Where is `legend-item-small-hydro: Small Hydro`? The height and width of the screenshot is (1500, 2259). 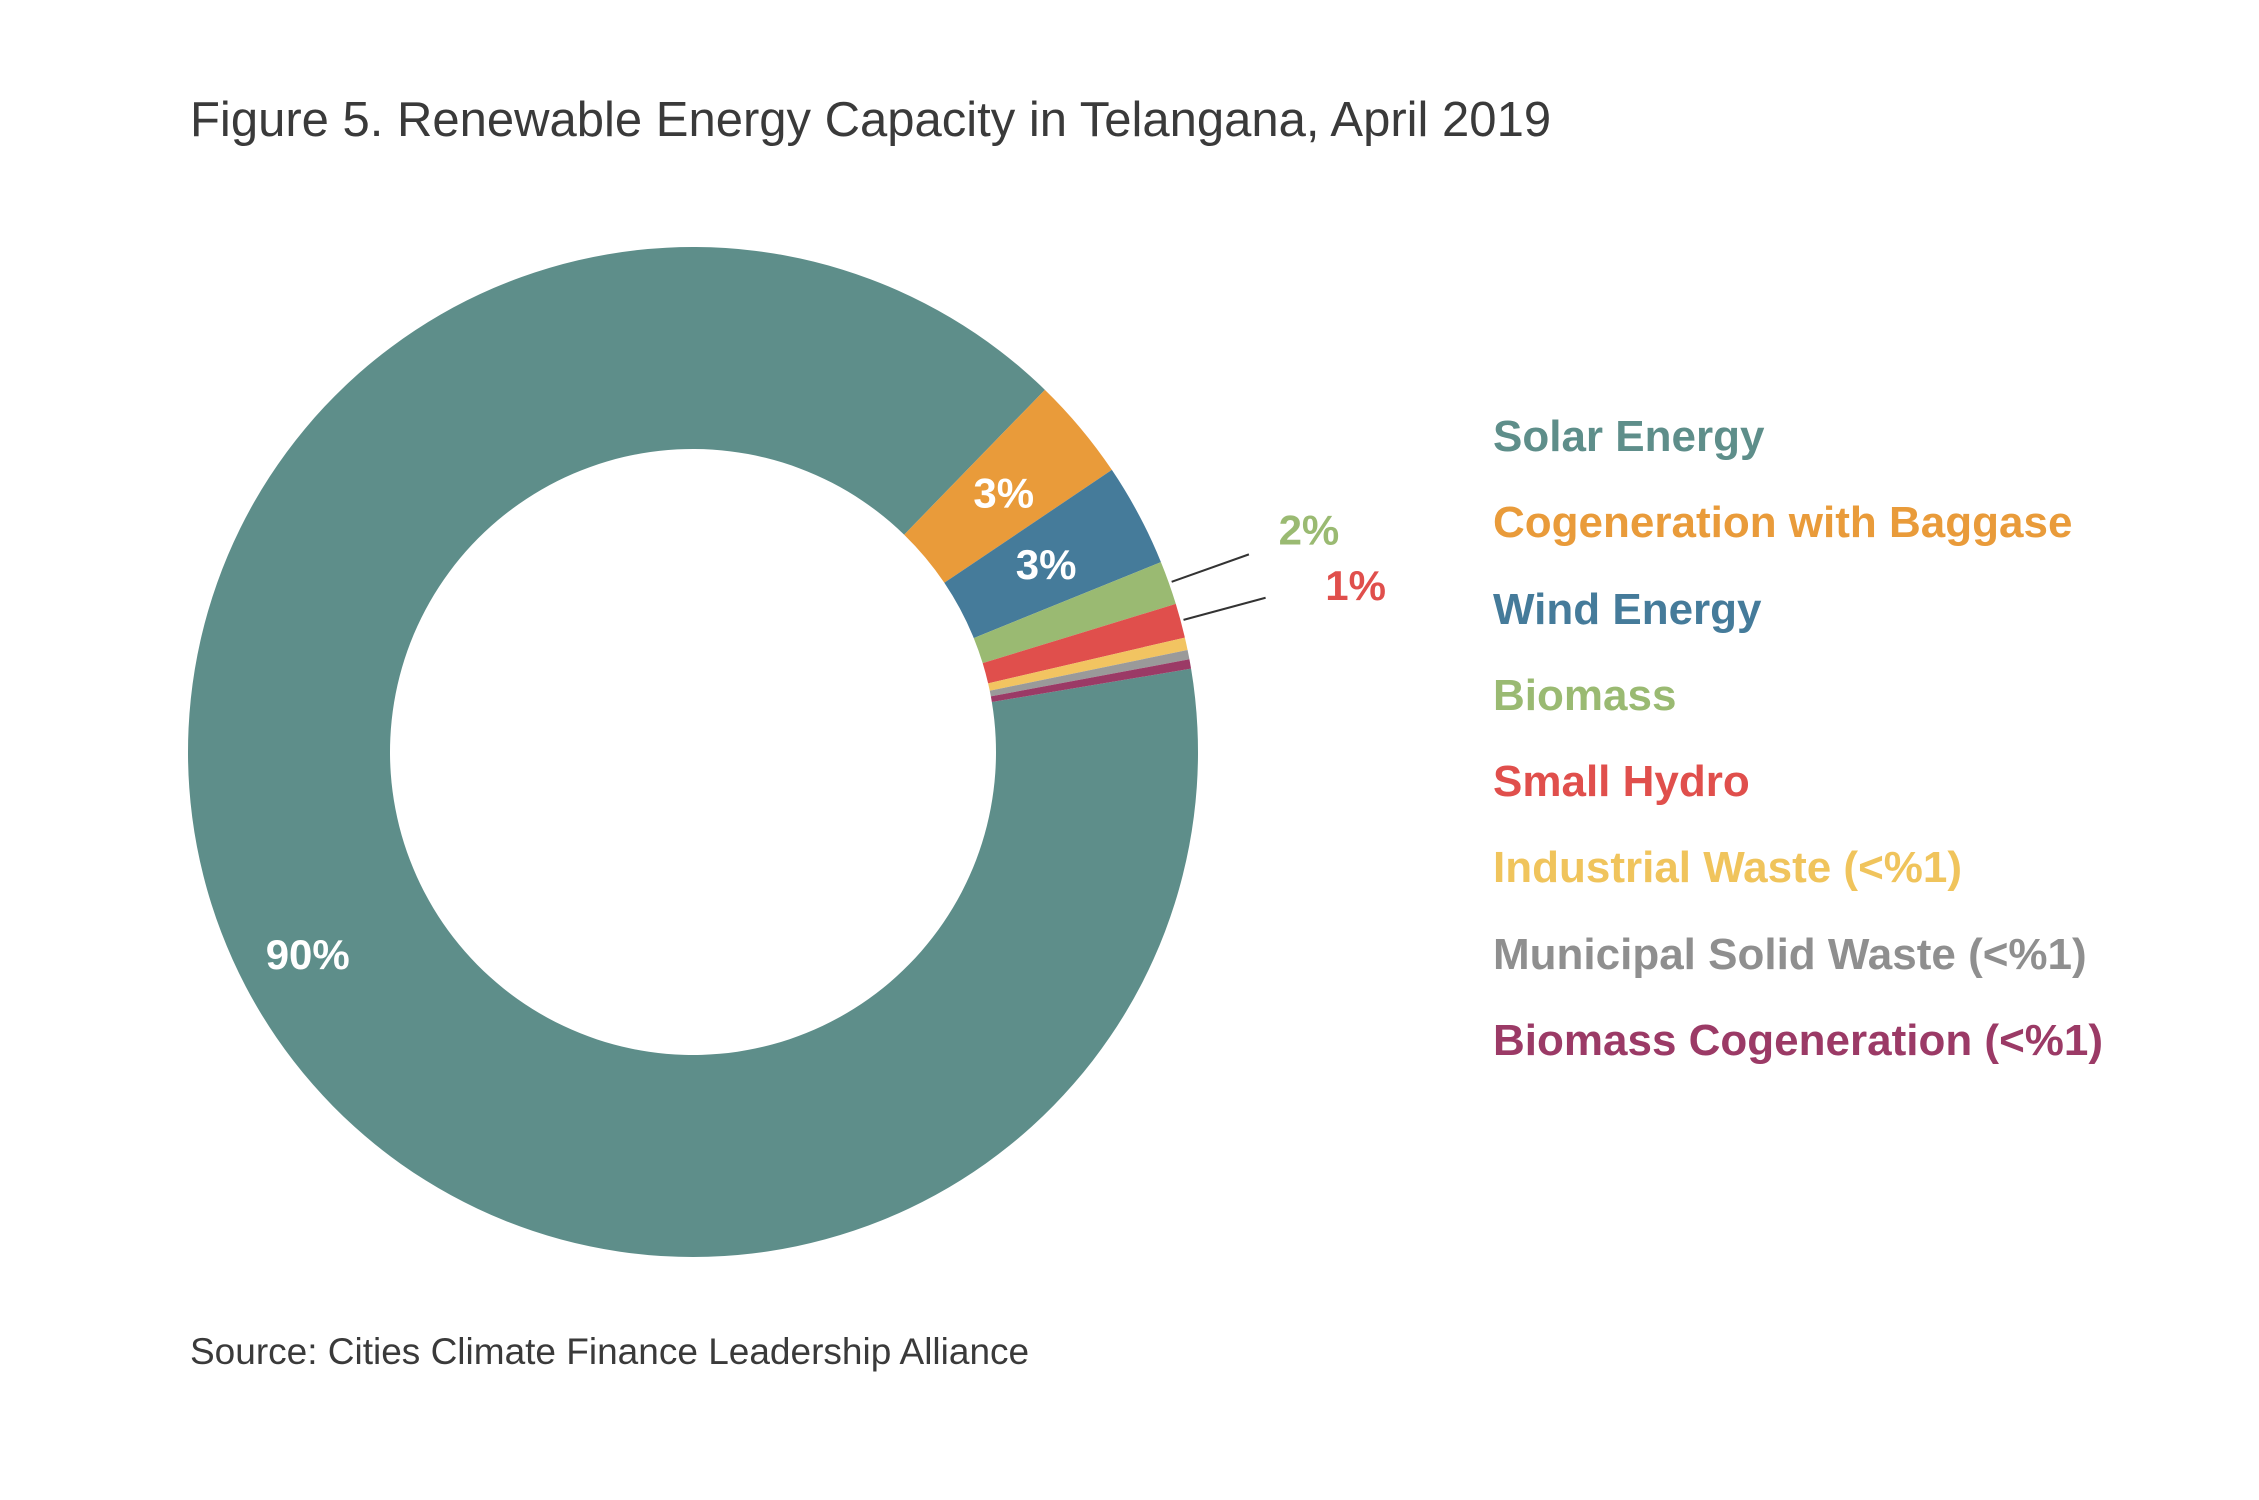
legend-item-small-hydro: Small Hydro is located at coordinates (1621, 782).